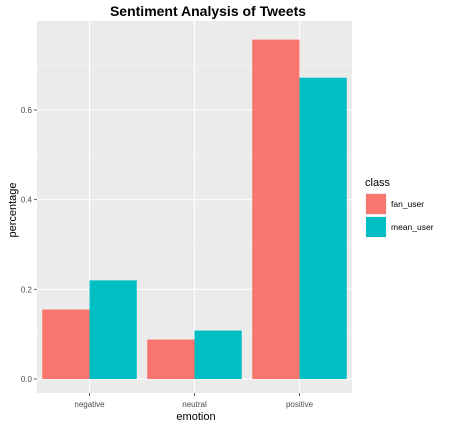 Image resolution: width=454 pixels, height=427 pixels. What do you see at coordinates (376, 227) in the screenshot?
I see `legend-key-mean_user` at bounding box center [376, 227].